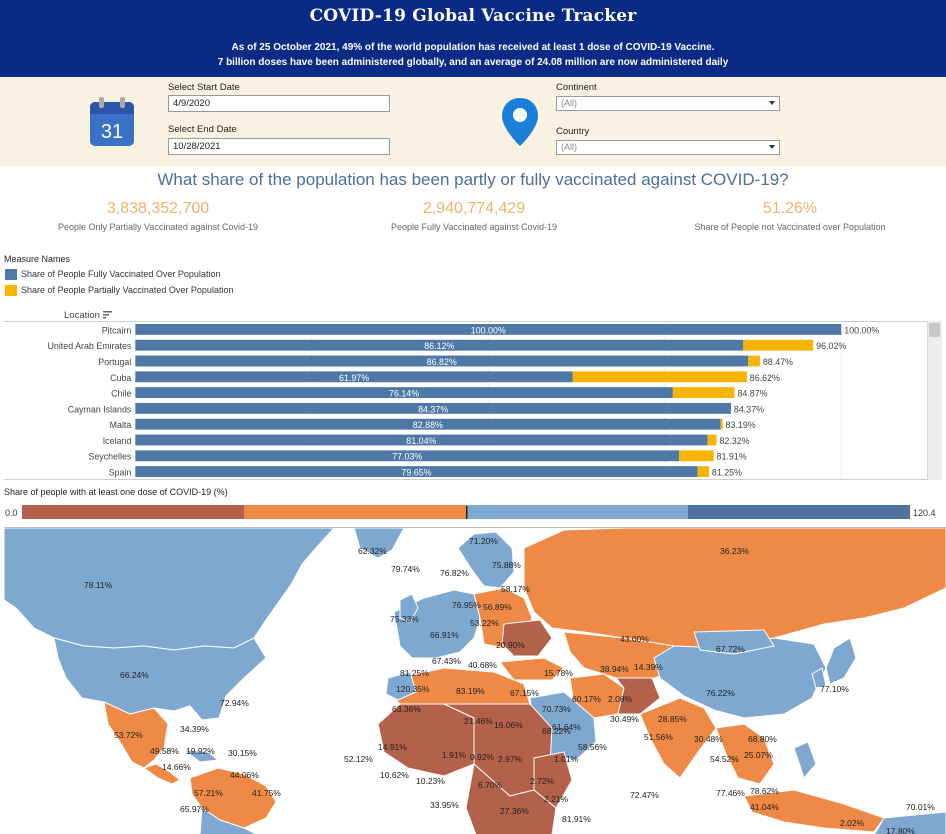  What do you see at coordinates (405, 569) in the screenshot?
I see `map-value-label: 79.74%` at bounding box center [405, 569].